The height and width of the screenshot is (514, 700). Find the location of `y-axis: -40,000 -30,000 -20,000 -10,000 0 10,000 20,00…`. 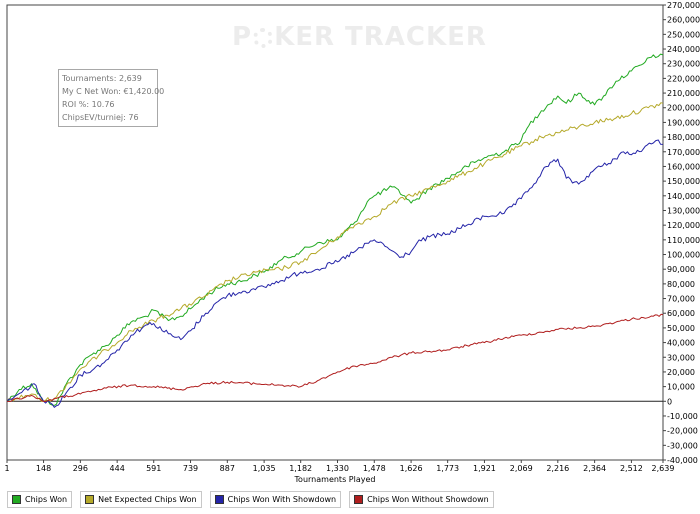

y-axis: -40,000 -30,000 -20,000 -10,000 0 10,000 20,00… is located at coordinates (681, 233).